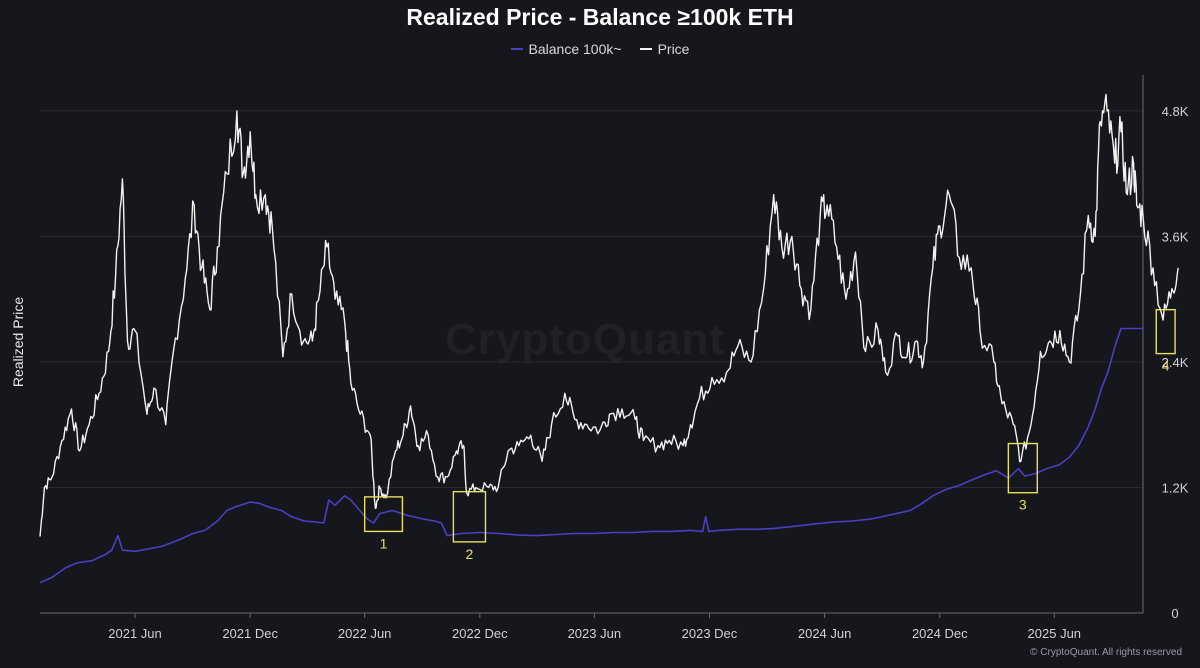 The height and width of the screenshot is (668, 1200). I want to click on legend-label-balance: Balance 100k~, so click(575, 49).